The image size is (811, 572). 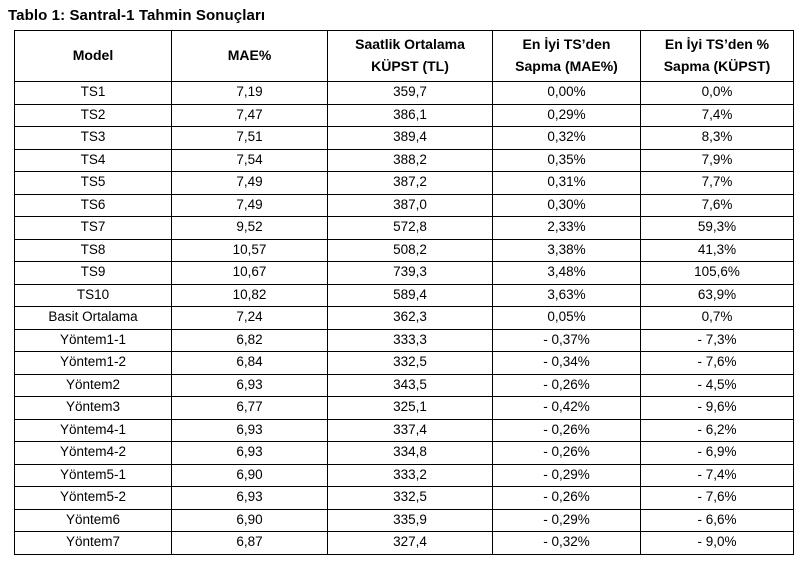 What do you see at coordinates (410, 408) in the screenshot?
I see `cell-kupst: 325,1` at bounding box center [410, 408].